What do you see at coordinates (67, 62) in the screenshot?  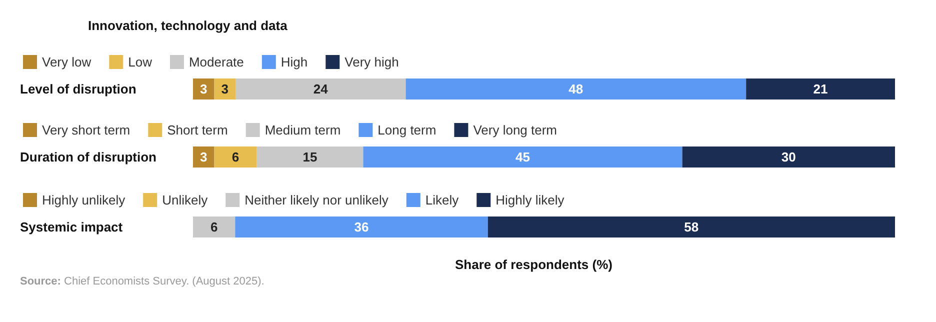 I see `legend-label: Very low` at bounding box center [67, 62].